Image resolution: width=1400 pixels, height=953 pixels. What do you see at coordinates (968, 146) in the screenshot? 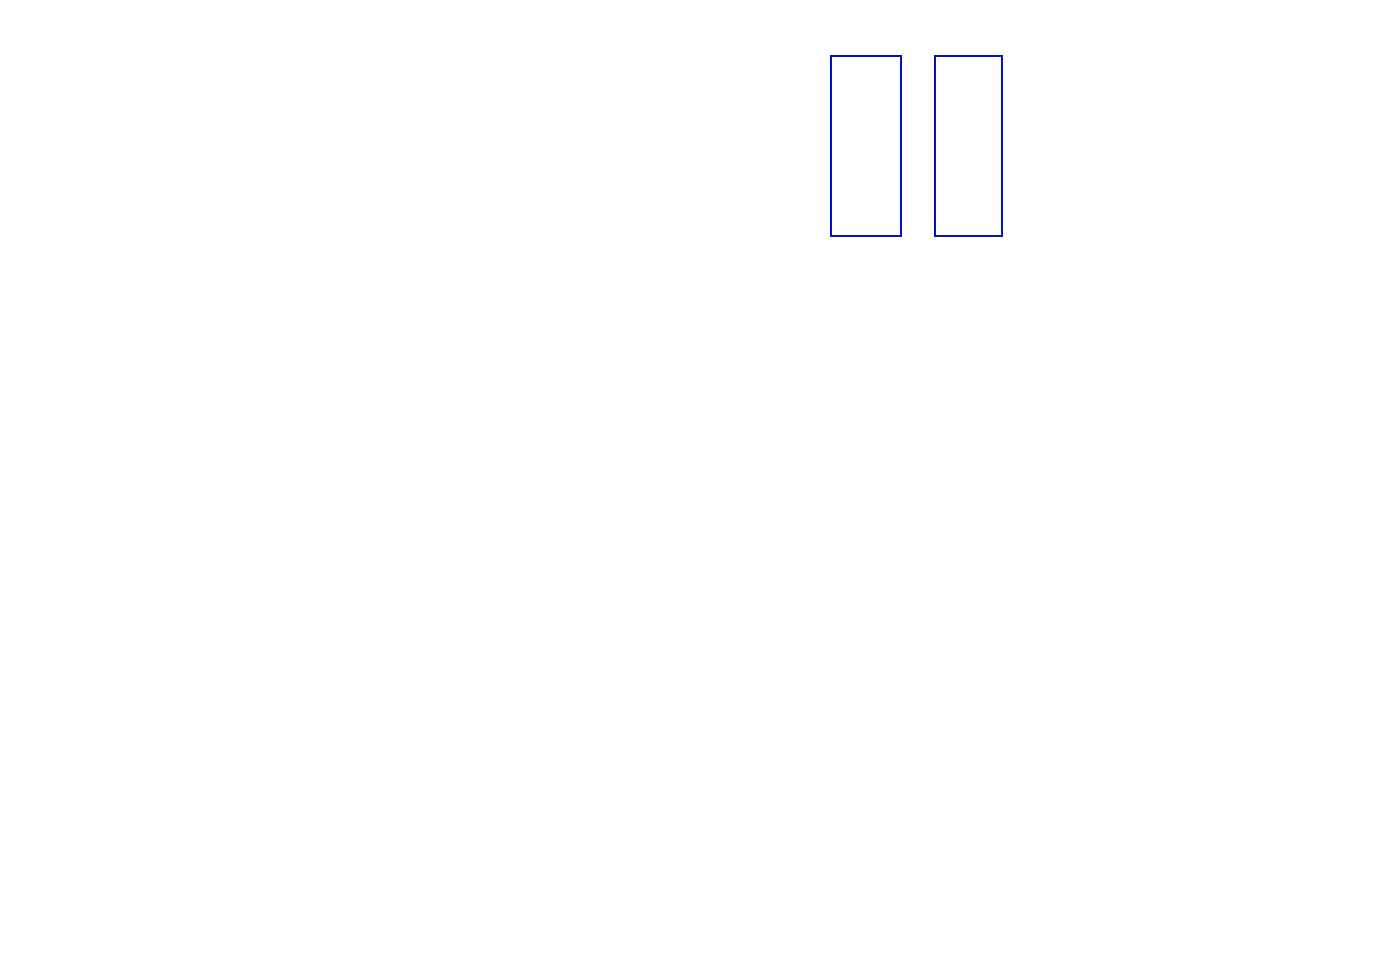
I see `clean-image` at bounding box center [968, 146].